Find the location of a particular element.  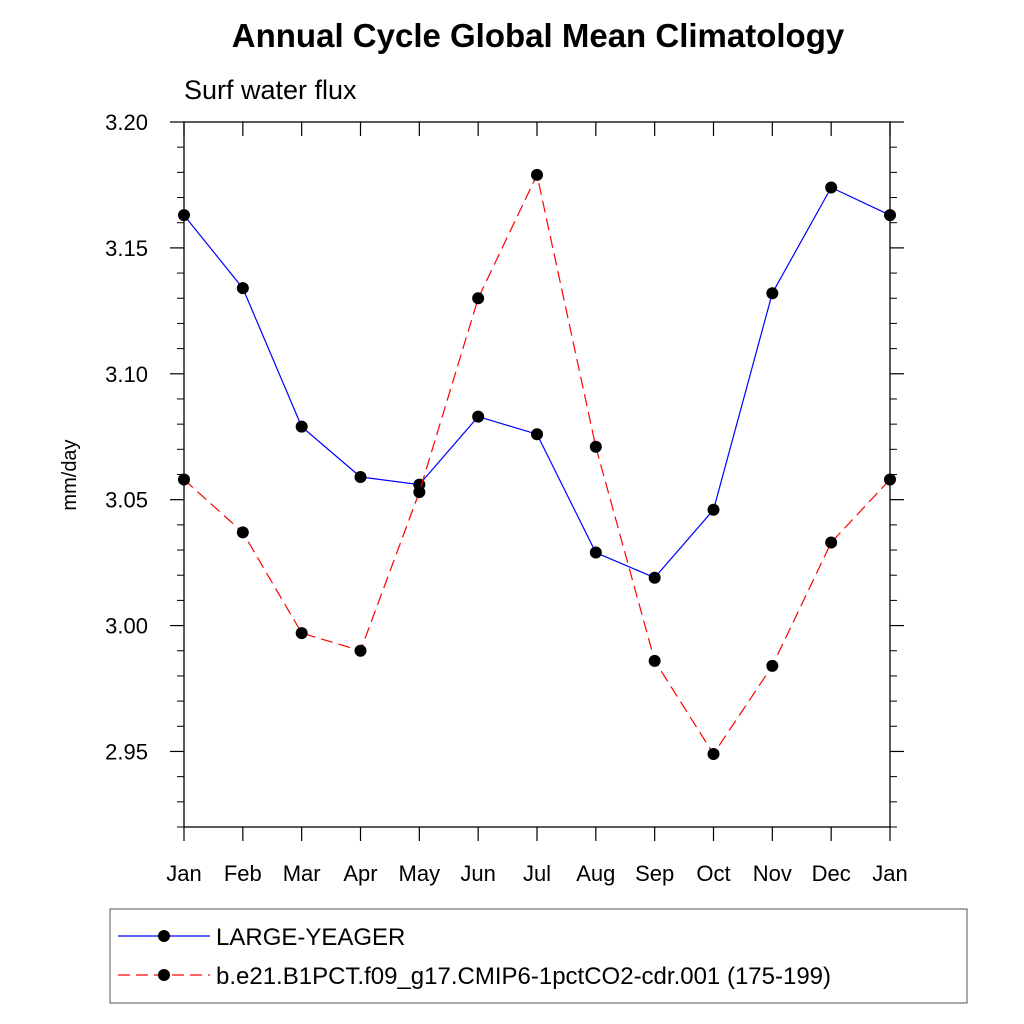

x-tick-label: Jul is located at coordinates (537, 873).